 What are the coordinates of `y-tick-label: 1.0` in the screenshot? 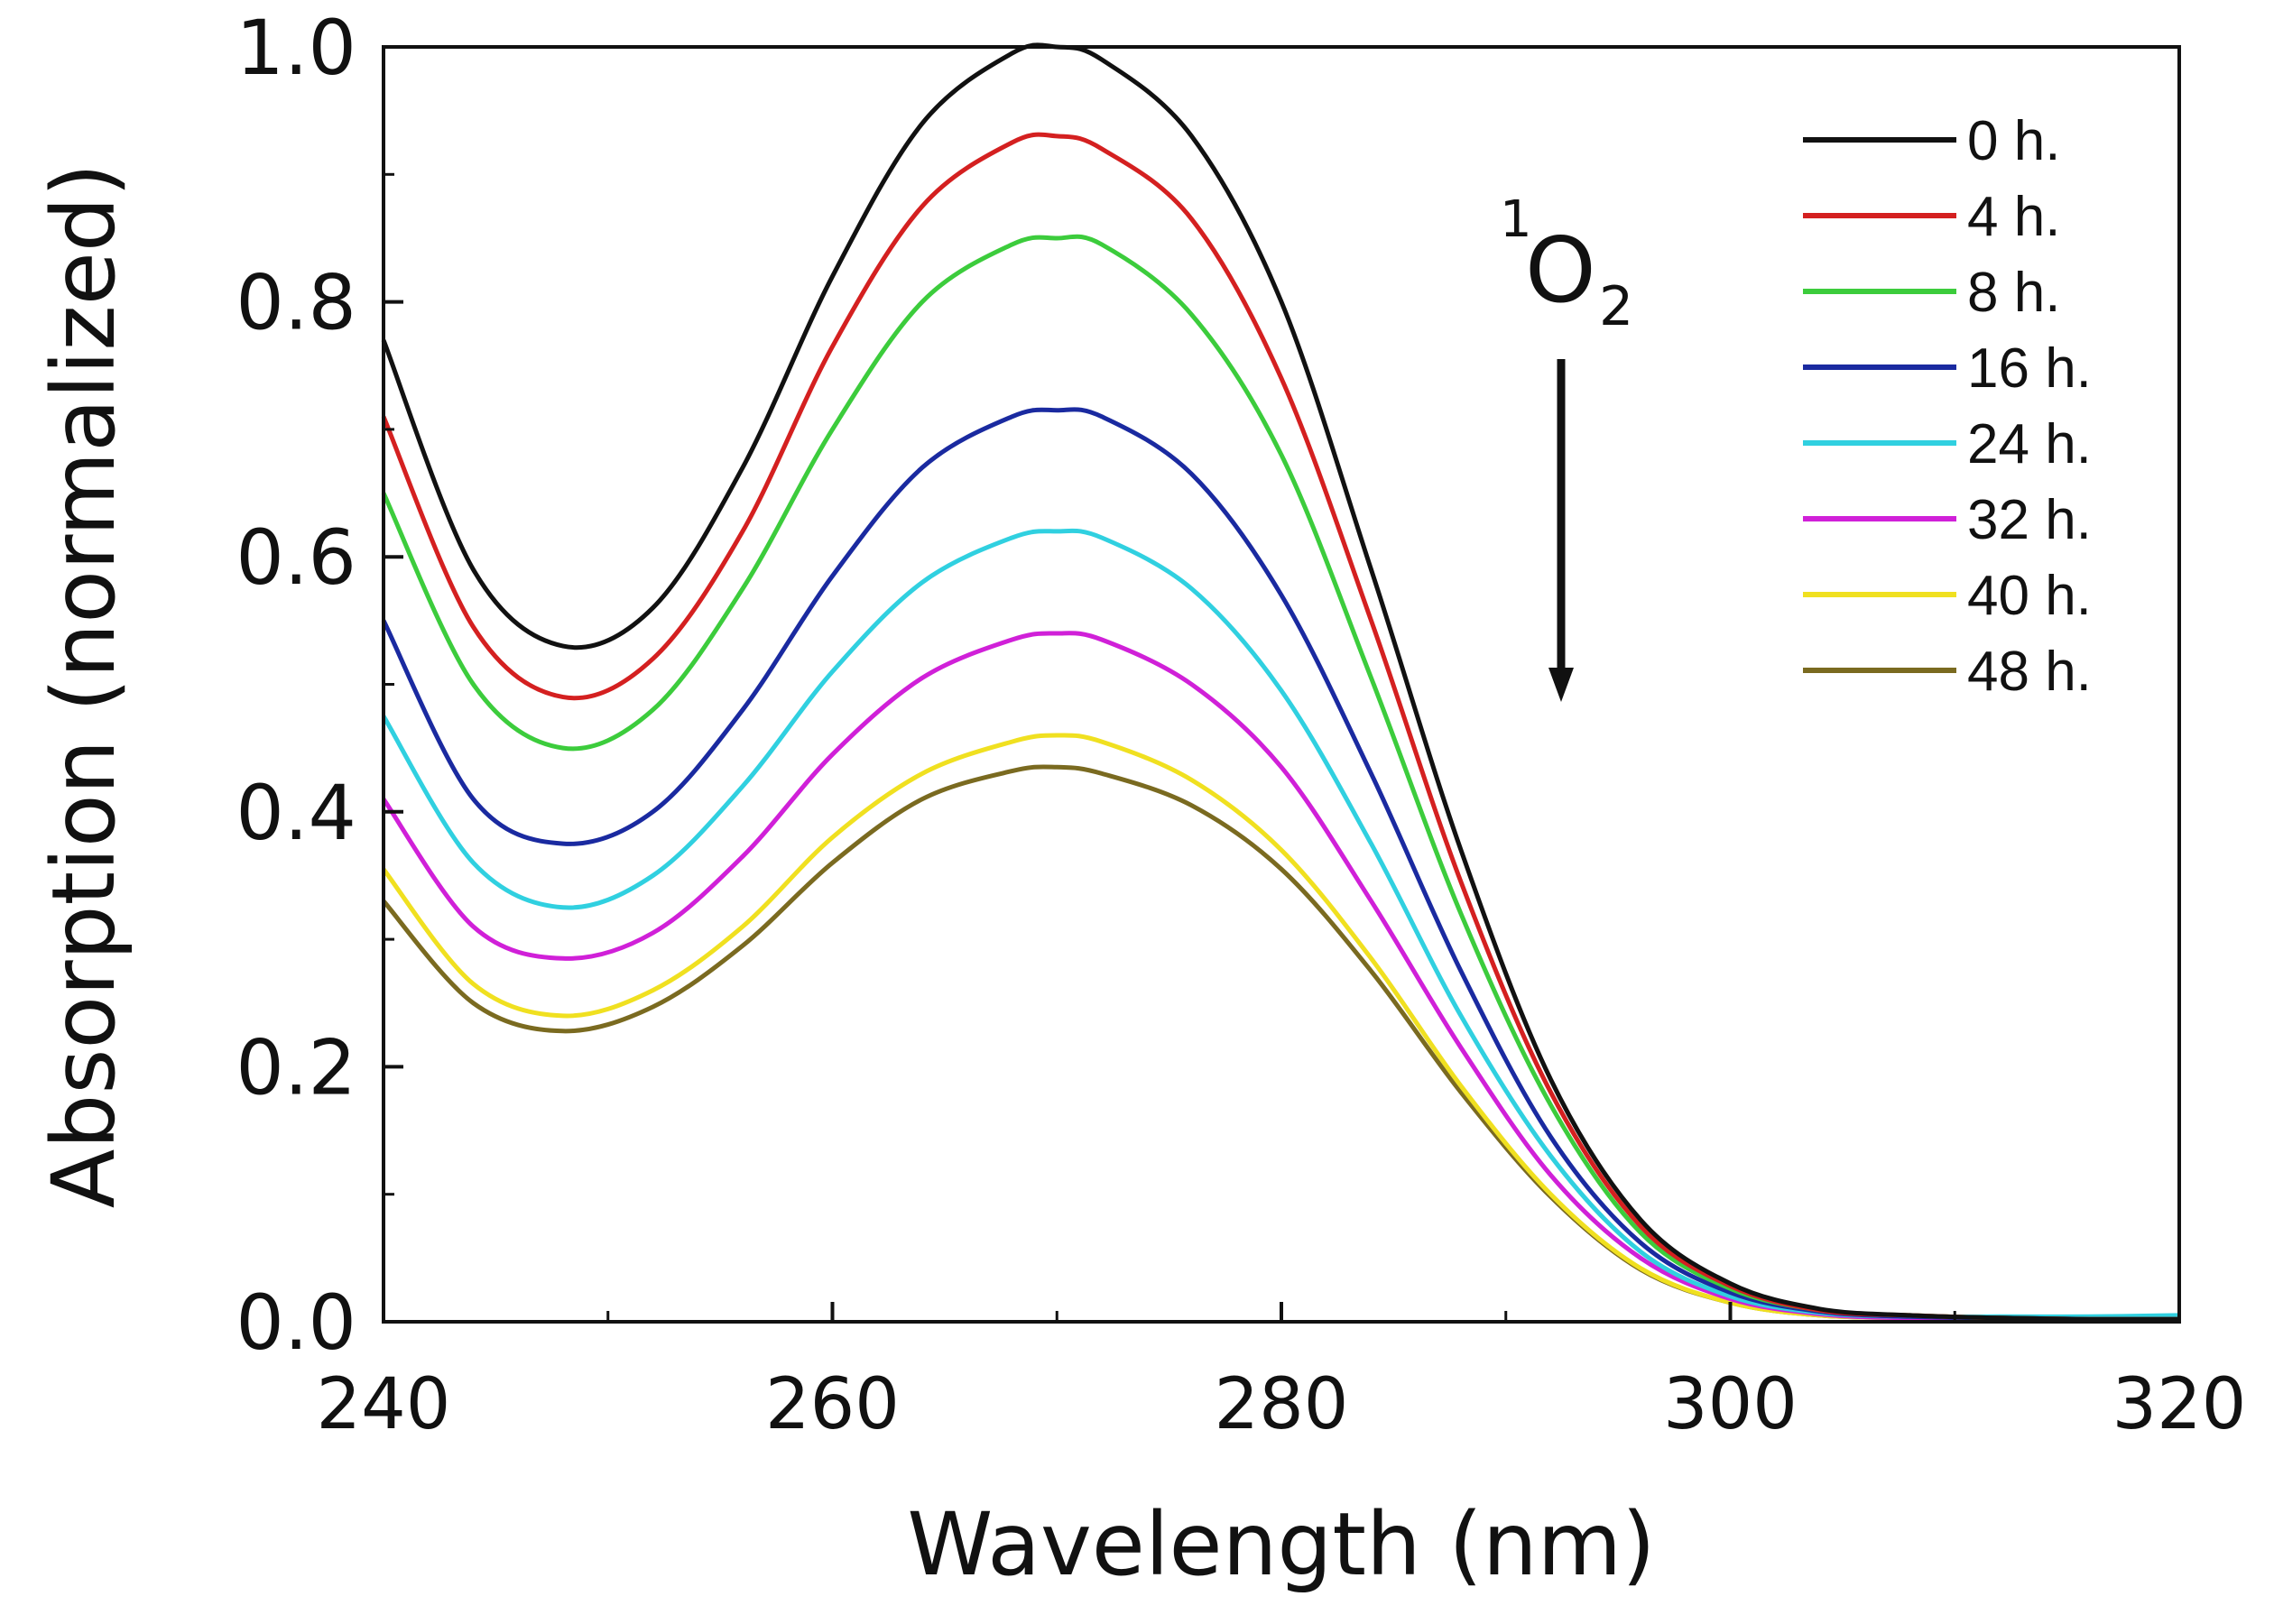 It's located at (296, 48).